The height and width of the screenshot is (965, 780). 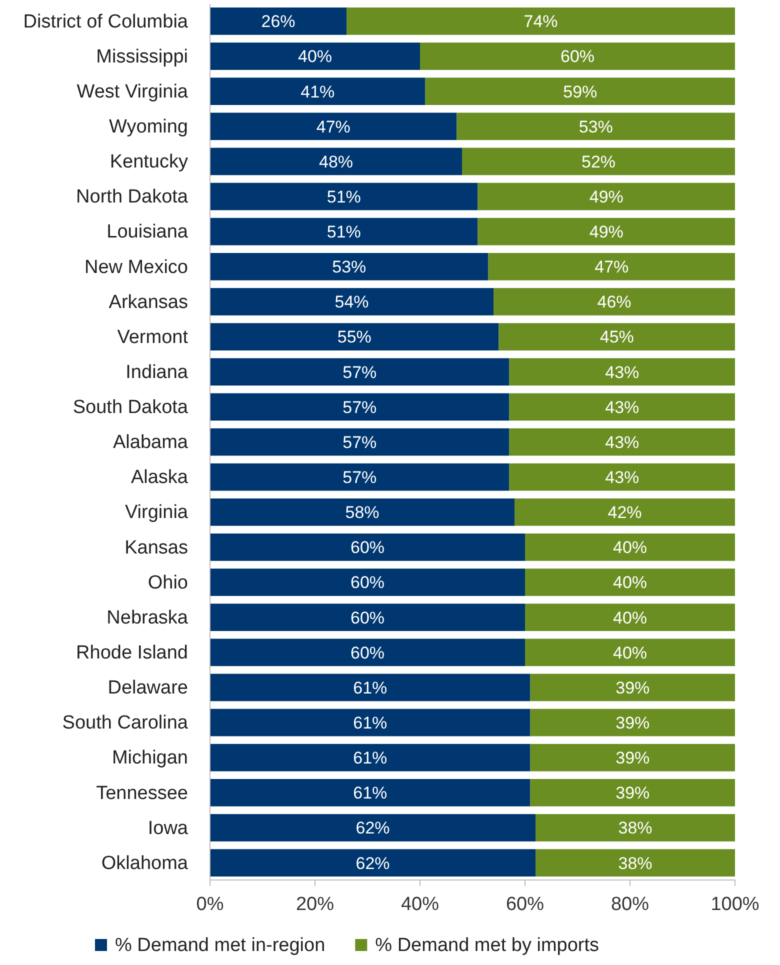 What do you see at coordinates (142, 57) in the screenshot?
I see `y-tick-label: Mississippi` at bounding box center [142, 57].